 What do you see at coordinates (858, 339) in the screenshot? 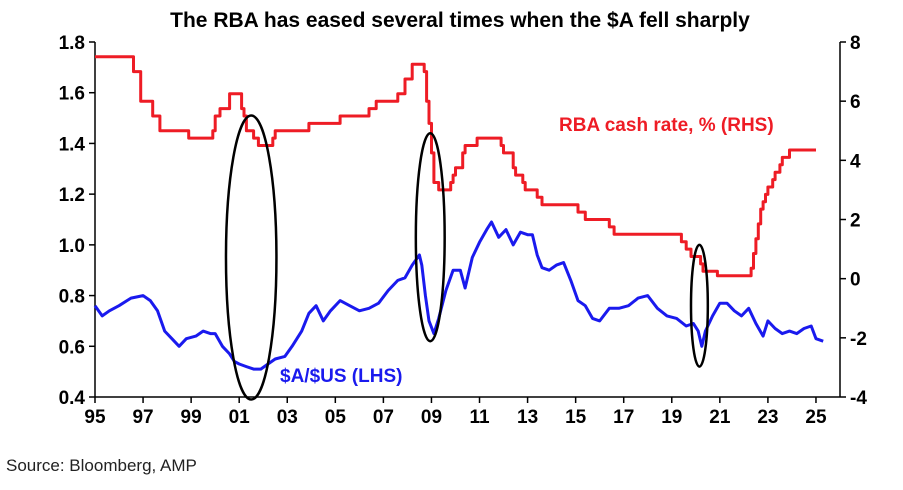
I see `right-axis-tick-label: -2` at bounding box center [858, 339].